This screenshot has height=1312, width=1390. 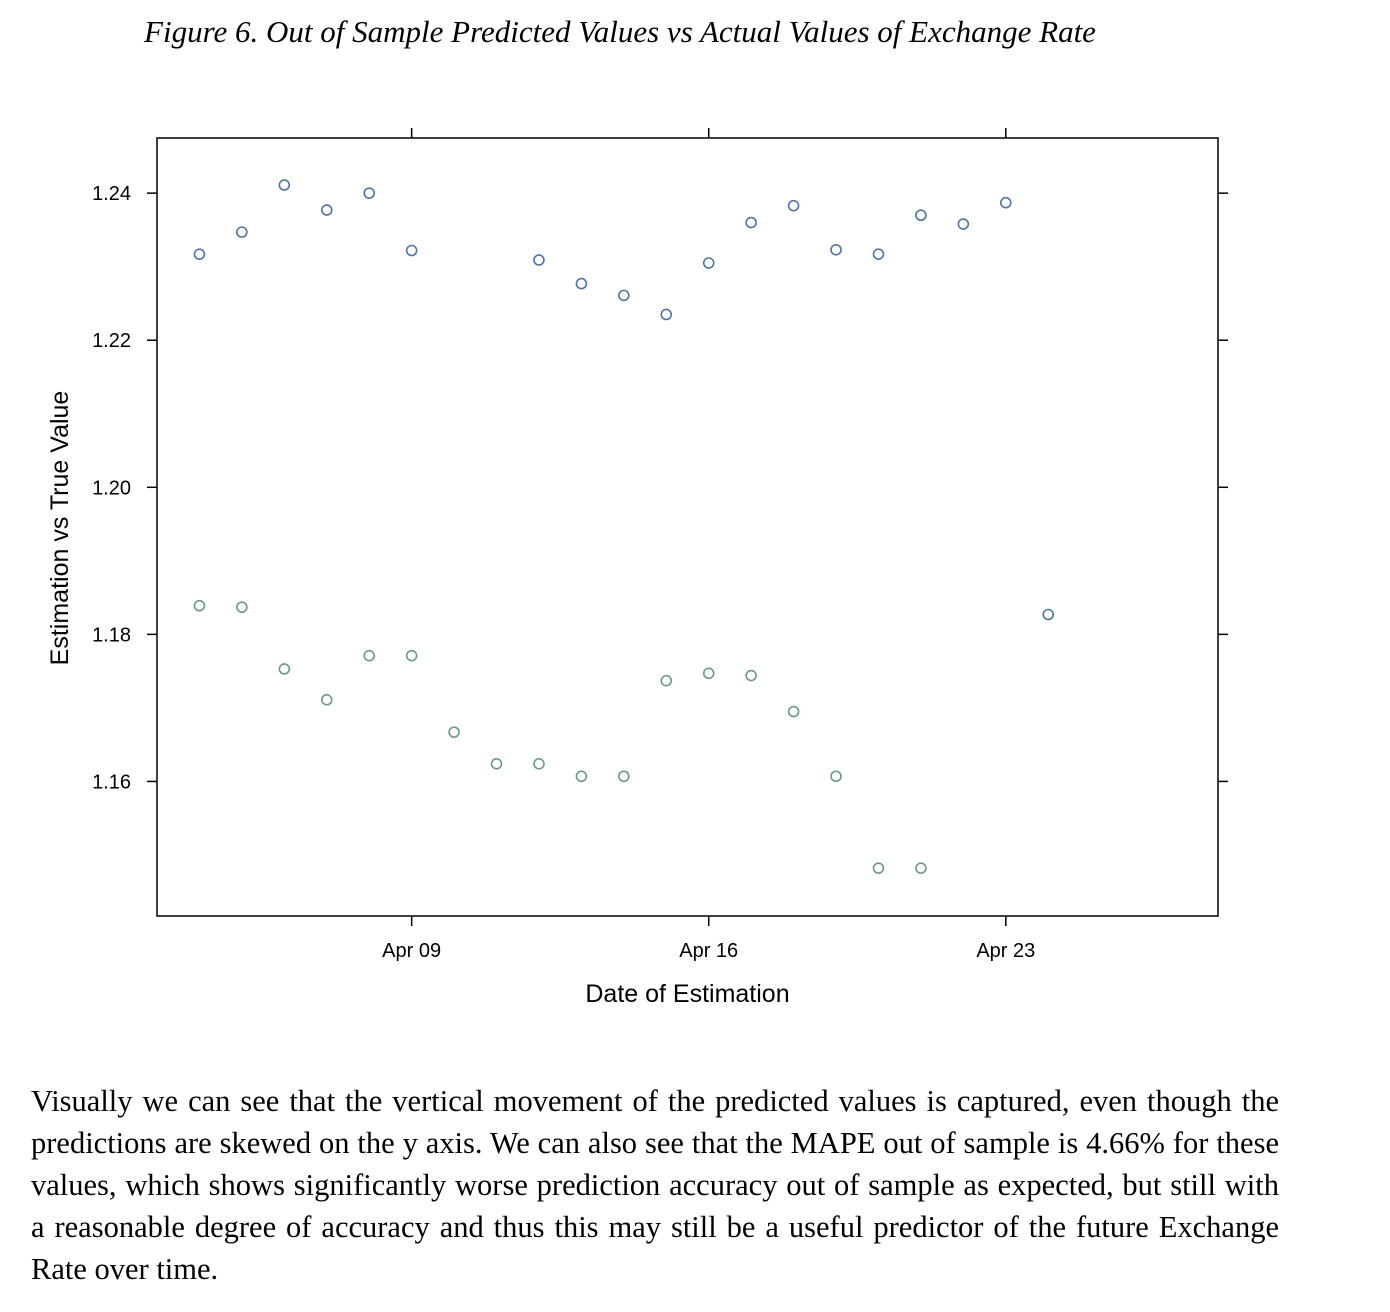 I want to click on x-axis-title: Date of Estimation, so click(x=687, y=994).